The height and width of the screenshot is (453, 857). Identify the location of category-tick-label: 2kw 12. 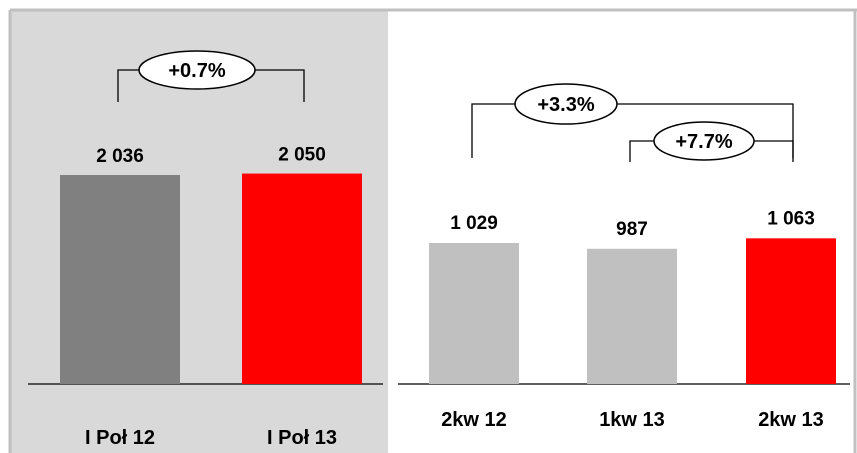
(474, 420).